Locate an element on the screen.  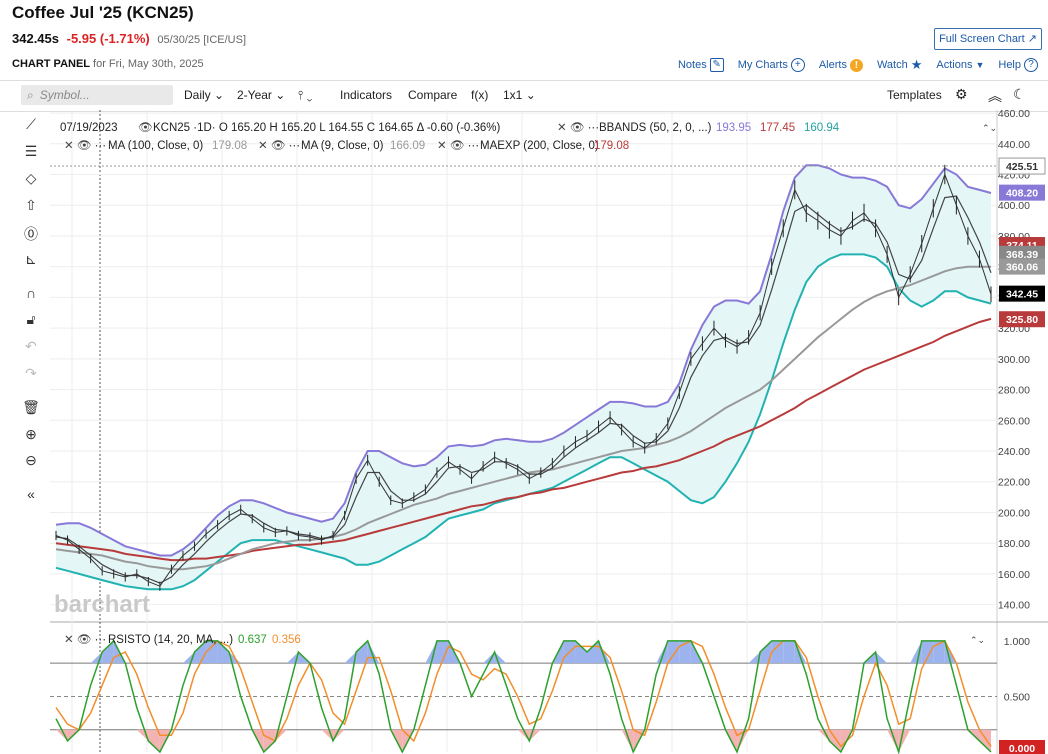
y-tick-label: 220.00 is located at coordinates (1014, 483).